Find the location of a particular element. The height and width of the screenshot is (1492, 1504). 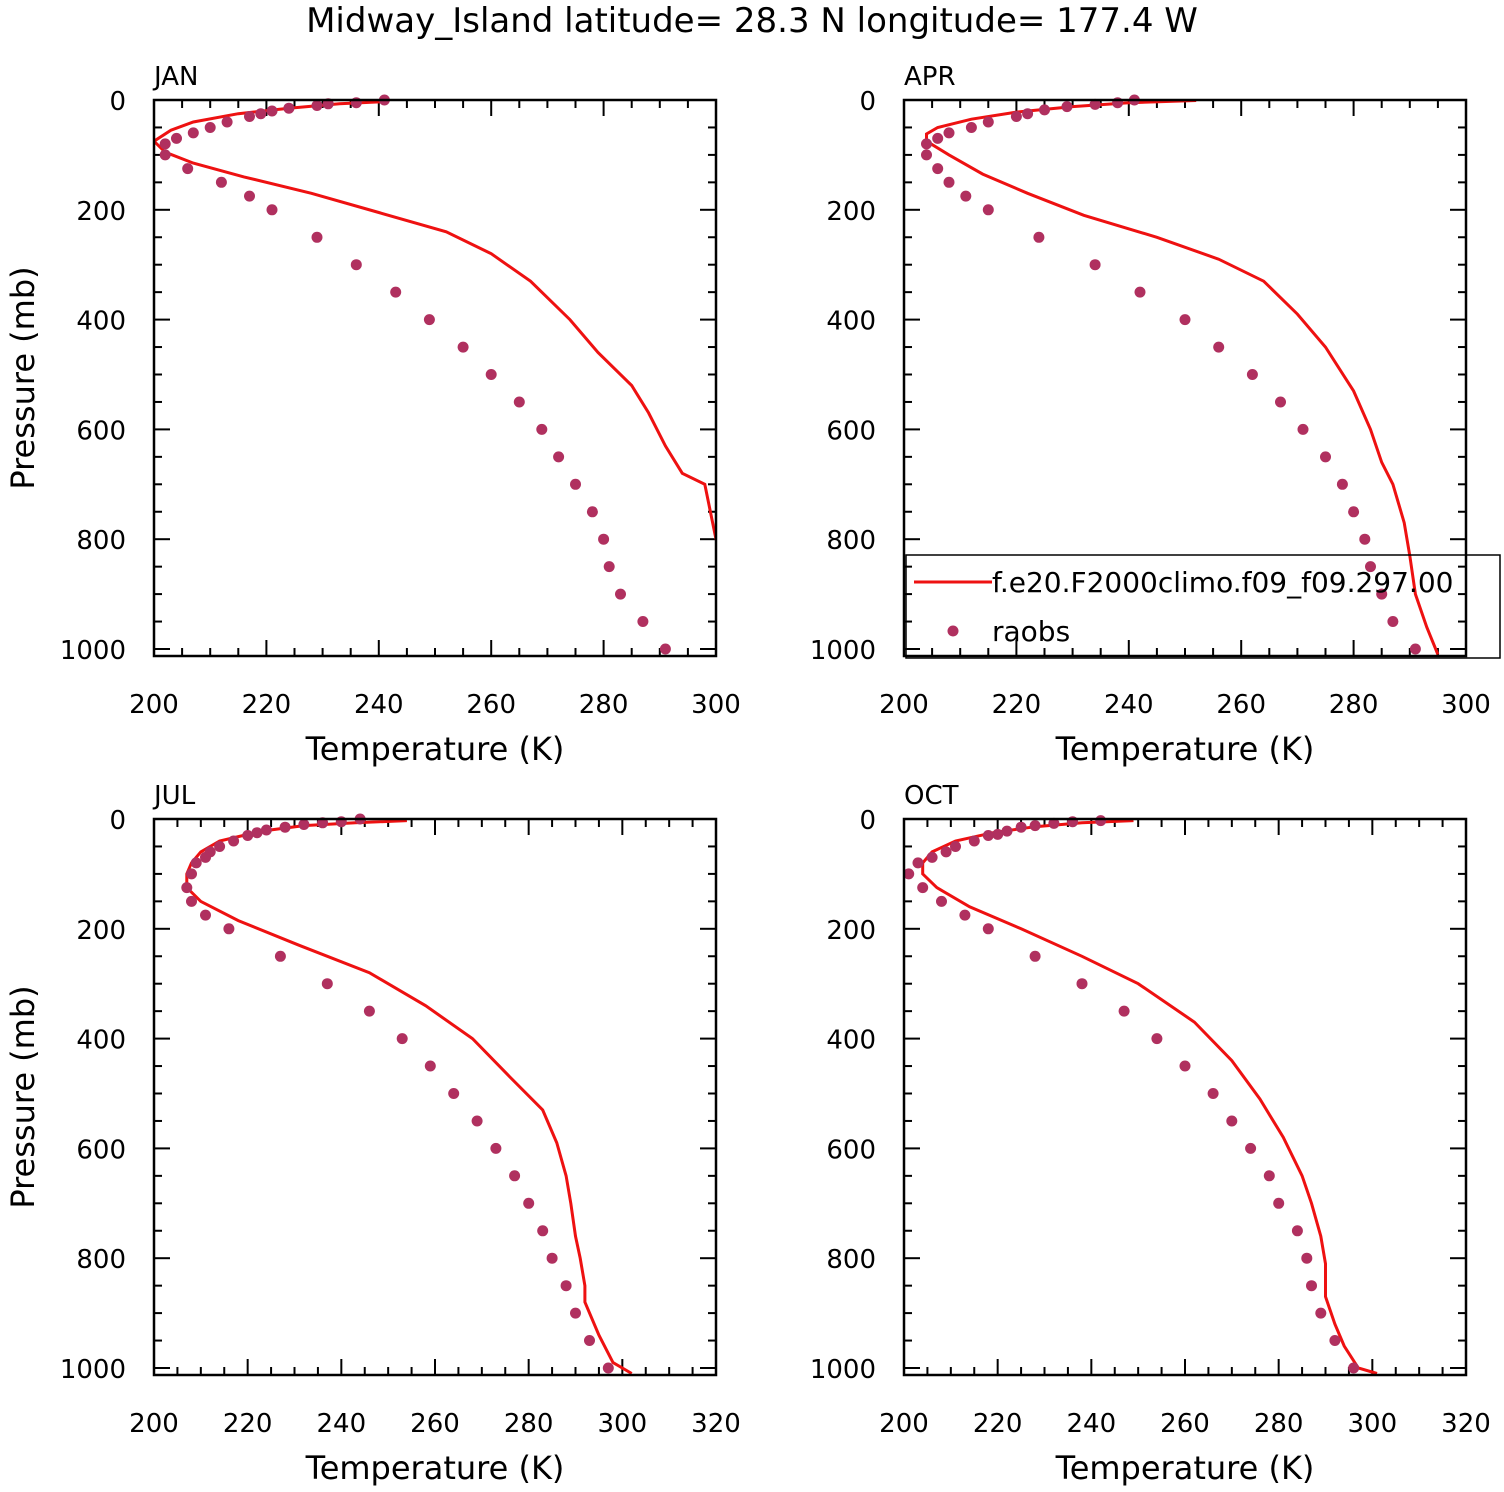

panel-label: APR is located at coordinates (930, 77).